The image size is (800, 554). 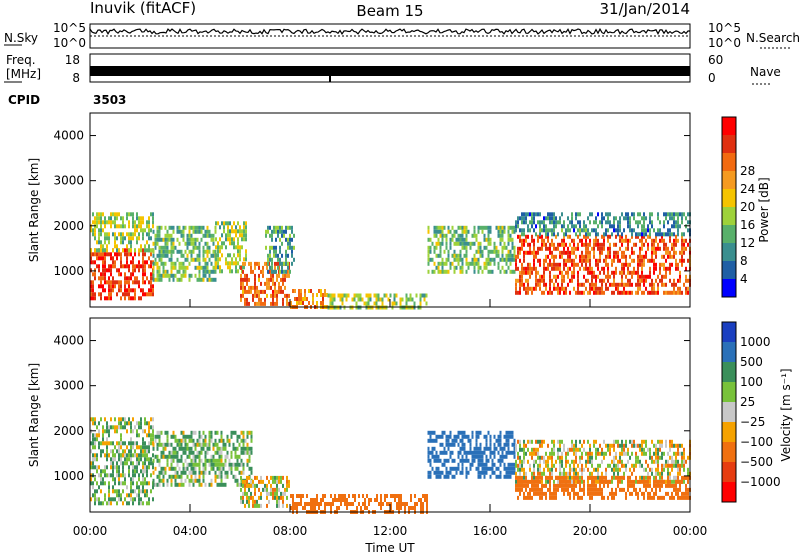 What do you see at coordinates (729, 198) in the screenshot?
I see `colorbar-segment` at bounding box center [729, 198].